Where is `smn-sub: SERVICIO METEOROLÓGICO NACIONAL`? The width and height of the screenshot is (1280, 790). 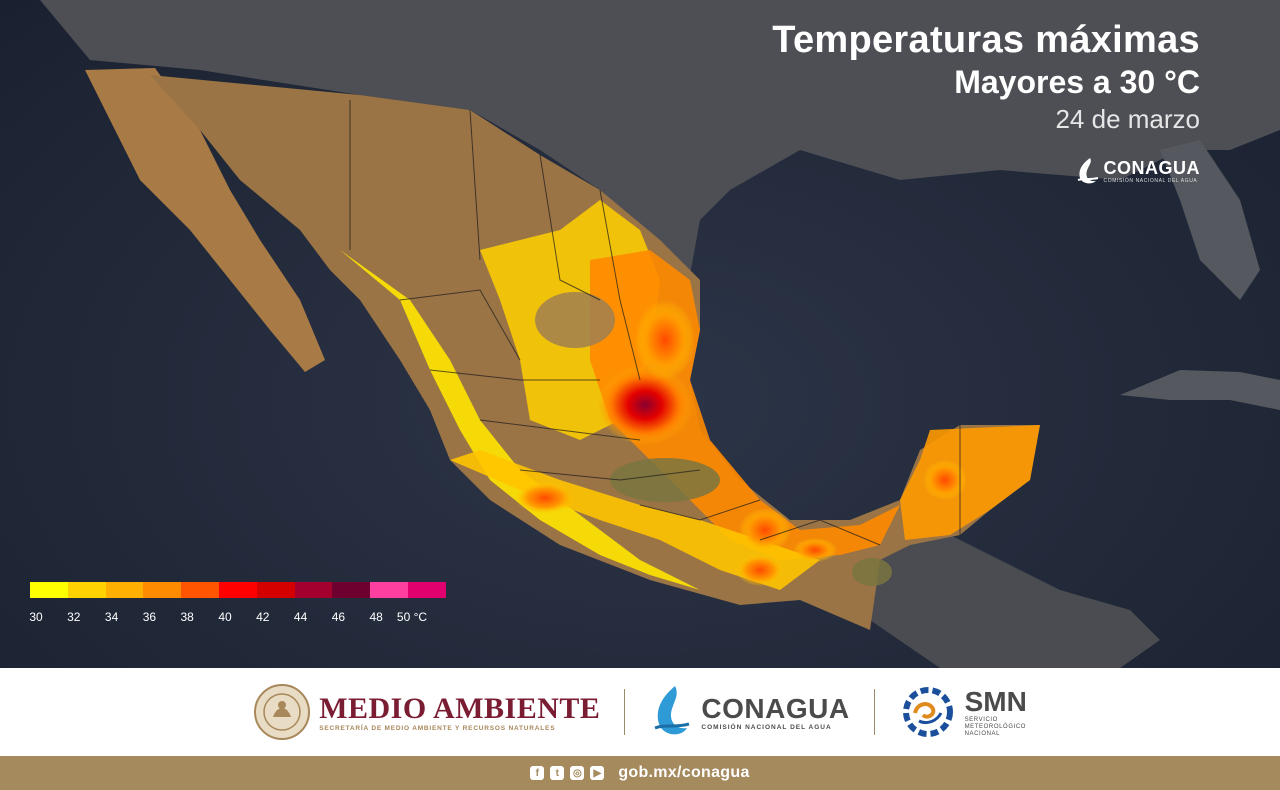 smn-sub: SERVICIO METEOROLÓGICO NACIONAL is located at coordinates (995, 726).